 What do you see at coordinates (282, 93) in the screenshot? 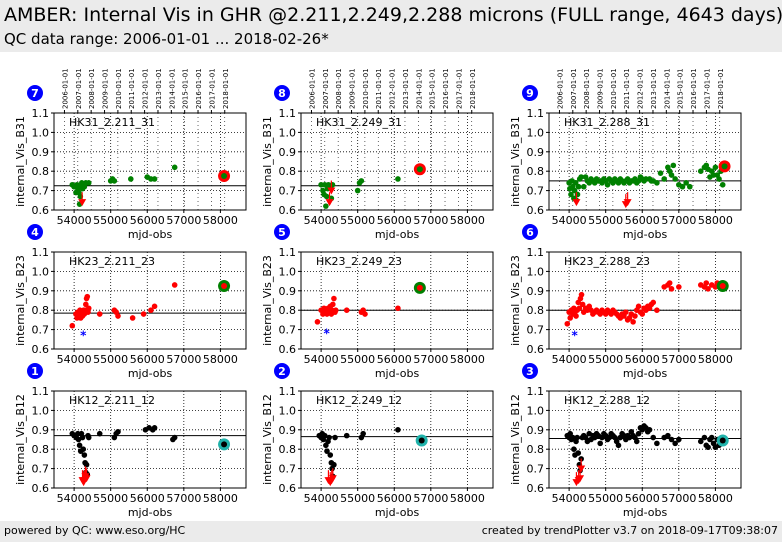
I see `panel-badge-number: 8` at bounding box center [282, 93].